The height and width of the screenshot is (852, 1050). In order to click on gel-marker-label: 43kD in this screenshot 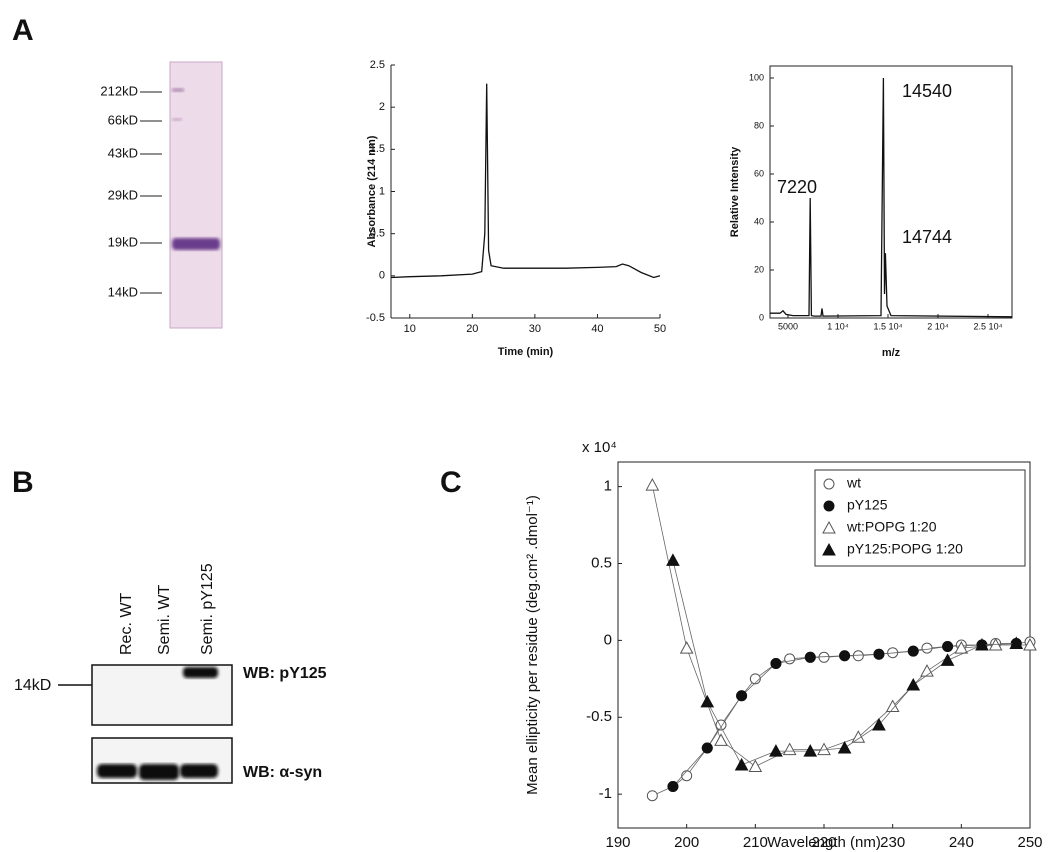, I will do `click(123, 152)`.